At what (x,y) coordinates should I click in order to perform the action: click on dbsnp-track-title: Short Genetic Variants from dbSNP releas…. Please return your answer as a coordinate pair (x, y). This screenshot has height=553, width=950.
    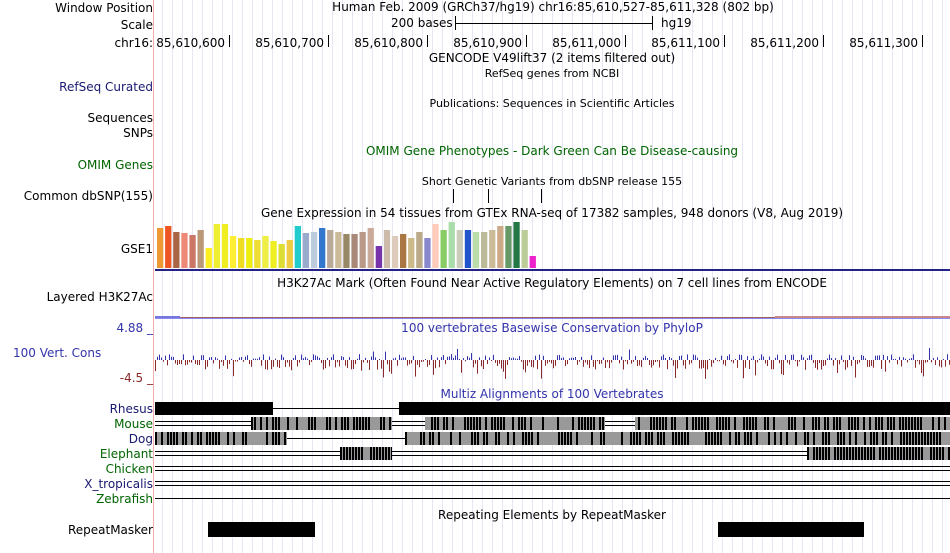
    Looking at the image, I should click on (552, 181).